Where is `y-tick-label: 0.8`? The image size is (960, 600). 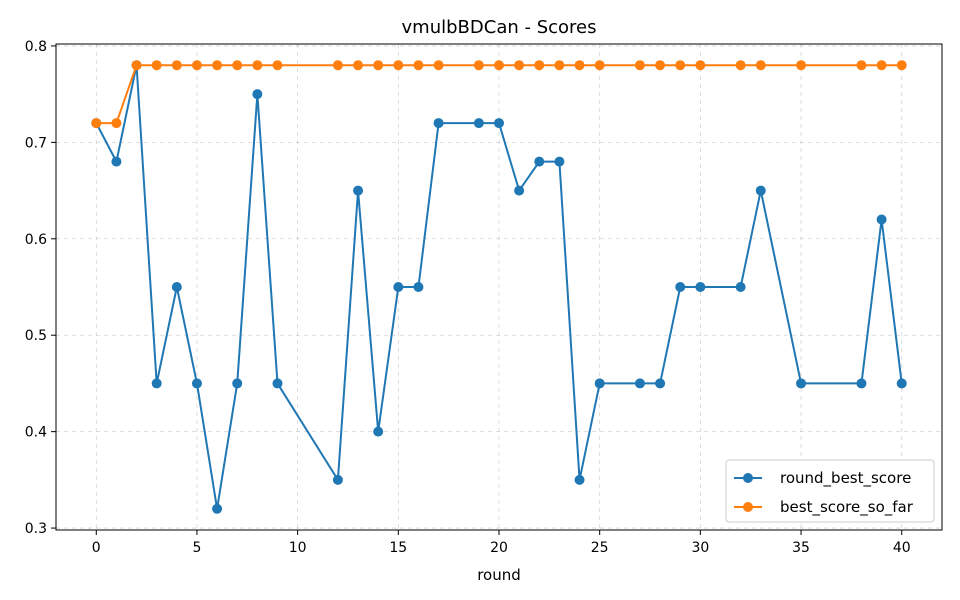
y-tick-label: 0.8 is located at coordinates (36, 47).